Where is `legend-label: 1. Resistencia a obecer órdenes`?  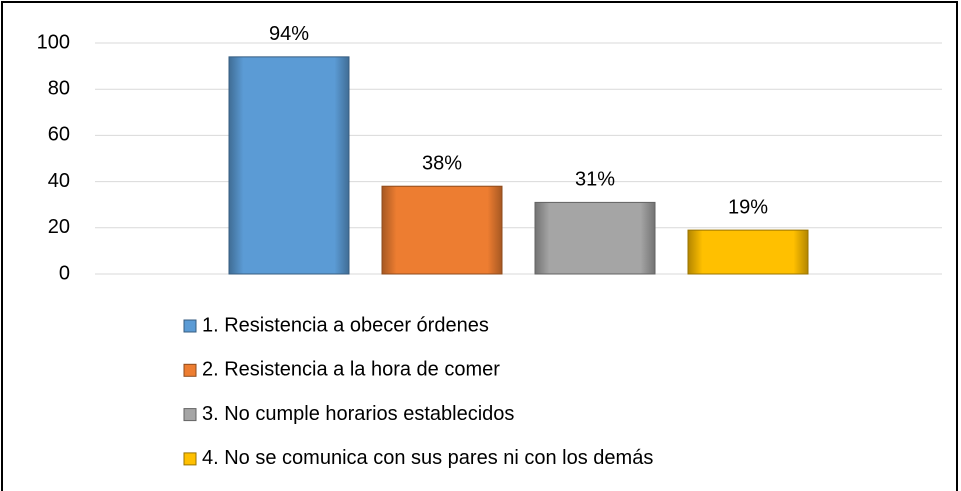 legend-label: 1. Resistencia a obecer órdenes is located at coordinates (345, 325).